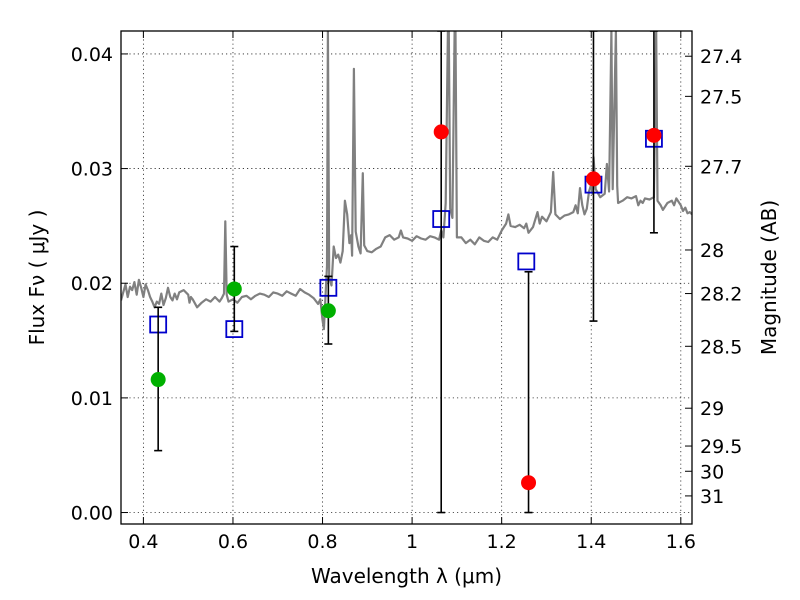 This screenshot has width=800, height=600. I want to click on right-tick-label: 27.7, so click(721, 167).